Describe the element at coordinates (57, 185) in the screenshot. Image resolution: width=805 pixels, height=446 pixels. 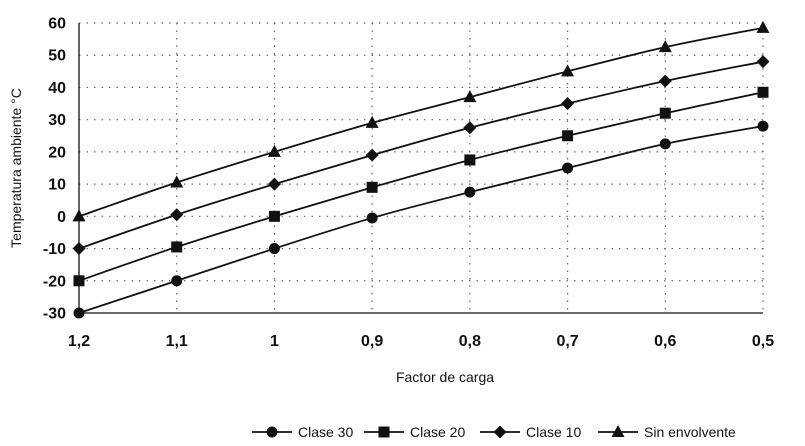
I see `y-tick-label: 10` at that location.